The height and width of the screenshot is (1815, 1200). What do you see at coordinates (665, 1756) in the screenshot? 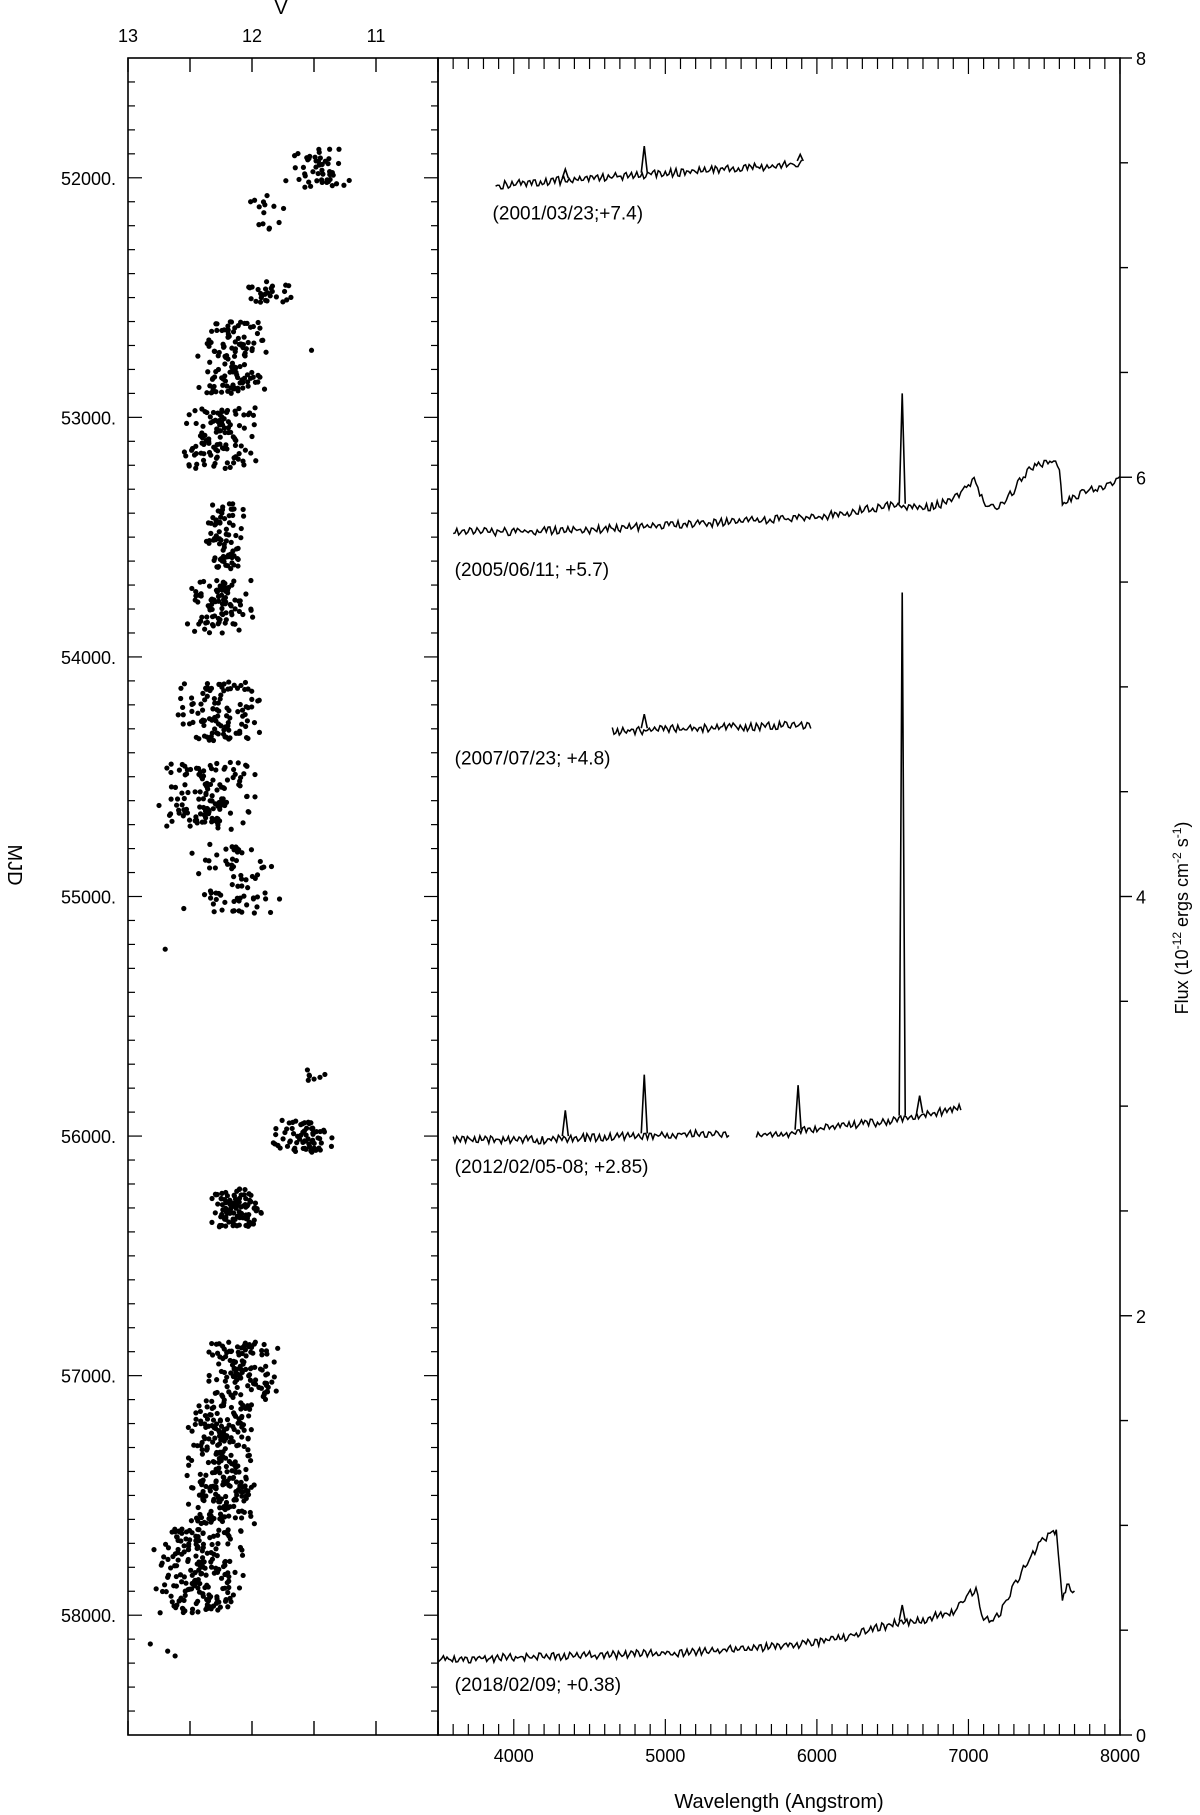
I see `wavelength-tick-label: 5000` at bounding box center [665, 1756].